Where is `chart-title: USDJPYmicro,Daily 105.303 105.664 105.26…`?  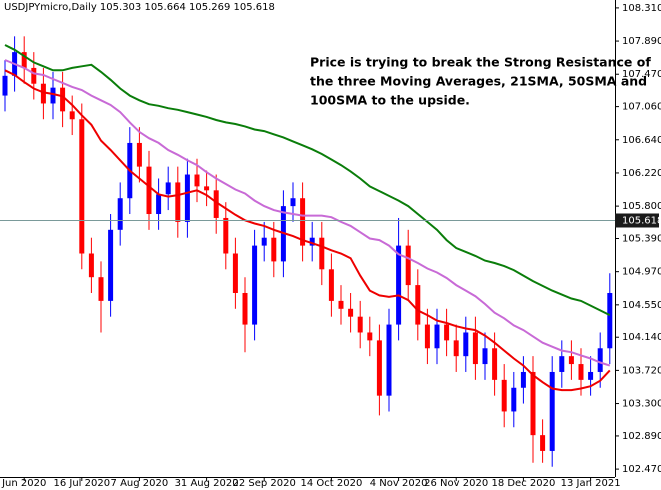 chart-title: USDJPYmicro,Daily 105.303 105.664 105.26… is located at coordinates (139, 7).